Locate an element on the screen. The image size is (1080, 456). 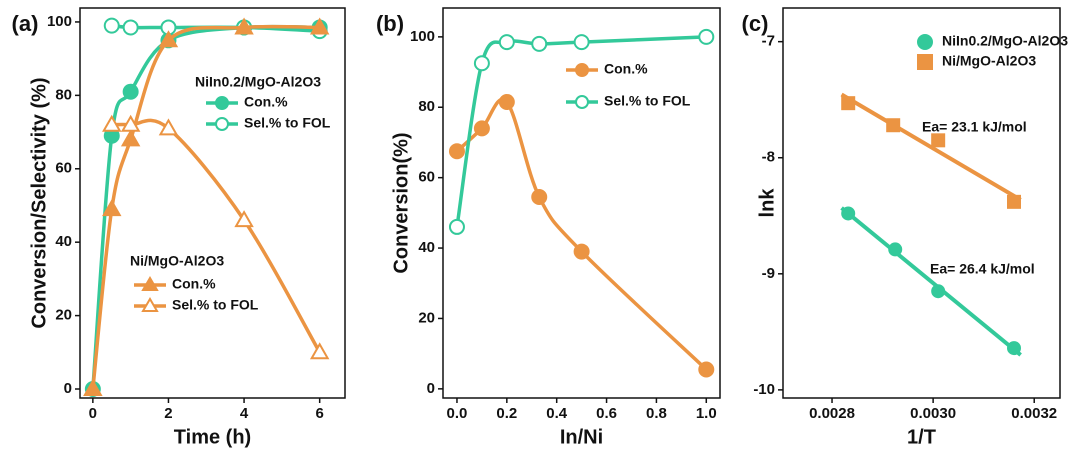
x-tick-label: 0.2 is located at coordinates (506, 413).